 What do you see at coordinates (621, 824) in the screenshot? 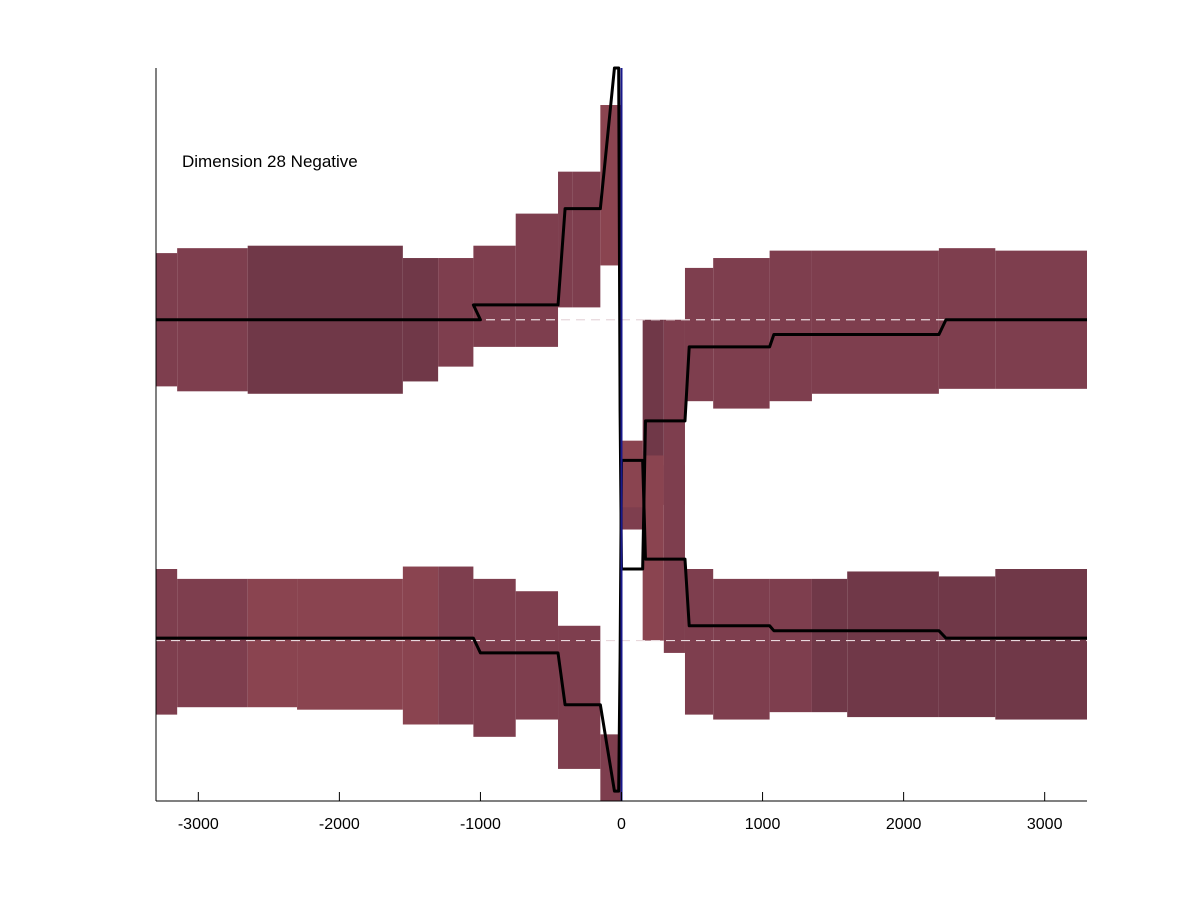
I see `x-tick-label: 0` at bounding box center [621, 824].